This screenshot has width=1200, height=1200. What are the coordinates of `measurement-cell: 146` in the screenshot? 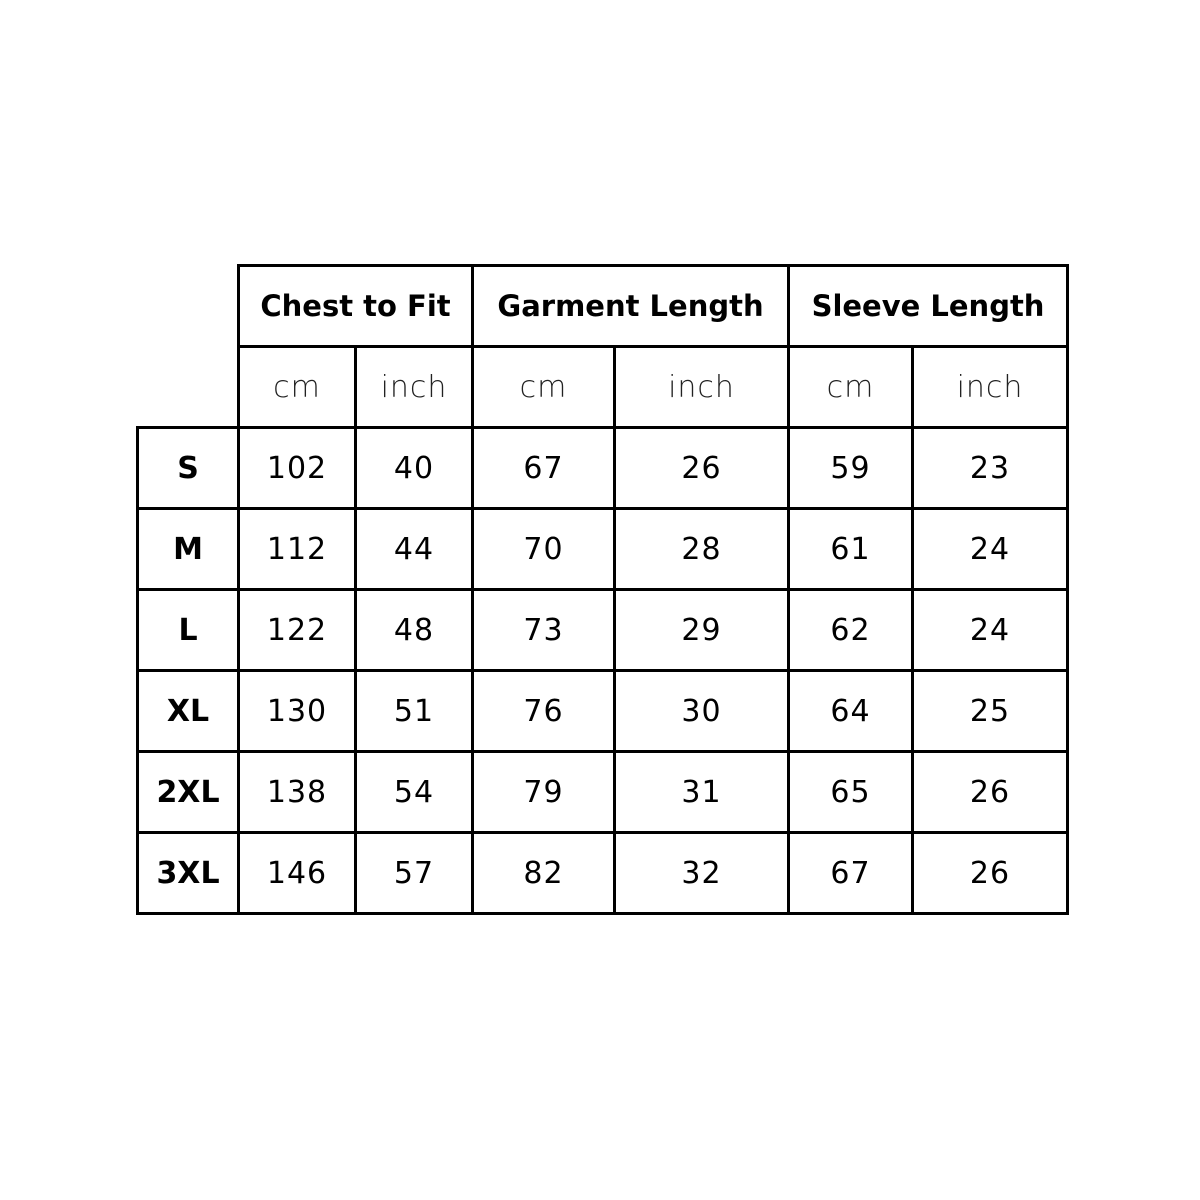 It's located at (297, 873).